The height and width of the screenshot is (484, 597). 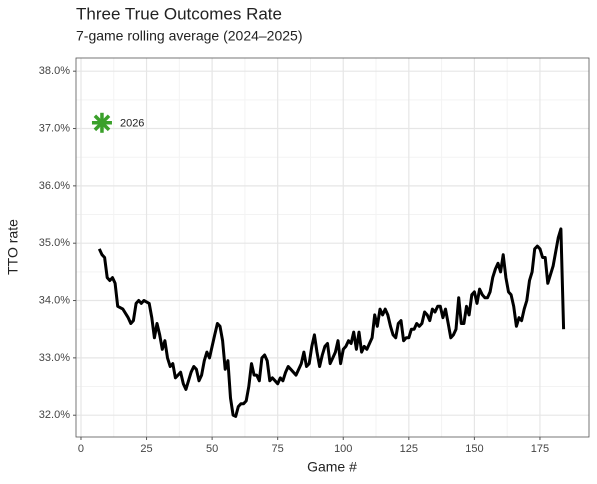 I want to click on x-tick-label: 150, so click(x=474, y=449).